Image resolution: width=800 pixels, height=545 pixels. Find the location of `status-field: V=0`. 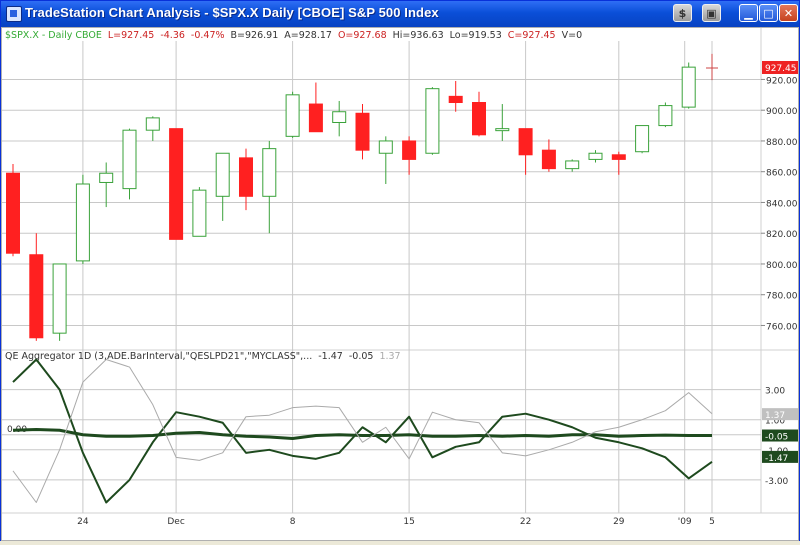

status-field: V=0 is located at coordinates (572, 35).